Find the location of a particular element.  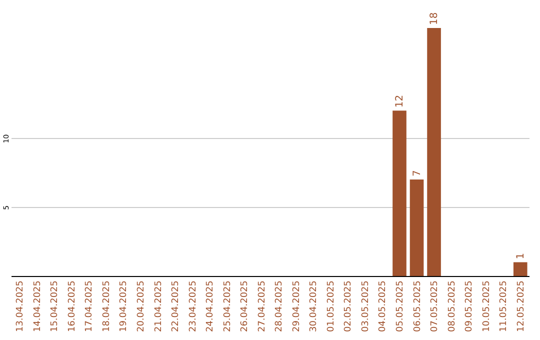

x-tick-label: 10.05.2025 is located at coordinates (487, 306).